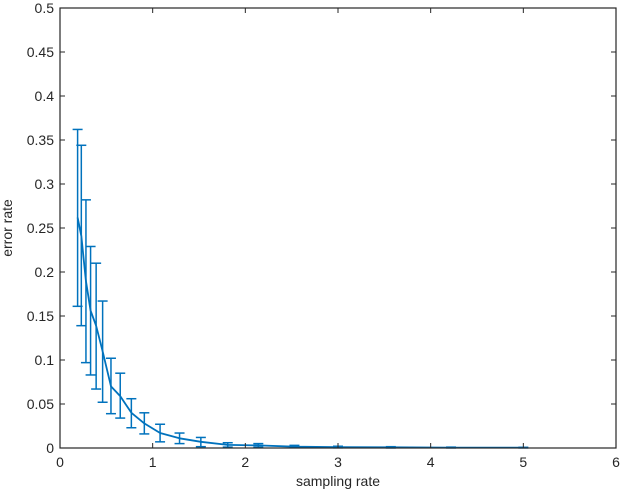 This screenshot has width=622, height=490. What do you see at coordinates (7, 228) in the screenshot?
I see `y-axis-label: error rate` at bounding box center [7, 228].